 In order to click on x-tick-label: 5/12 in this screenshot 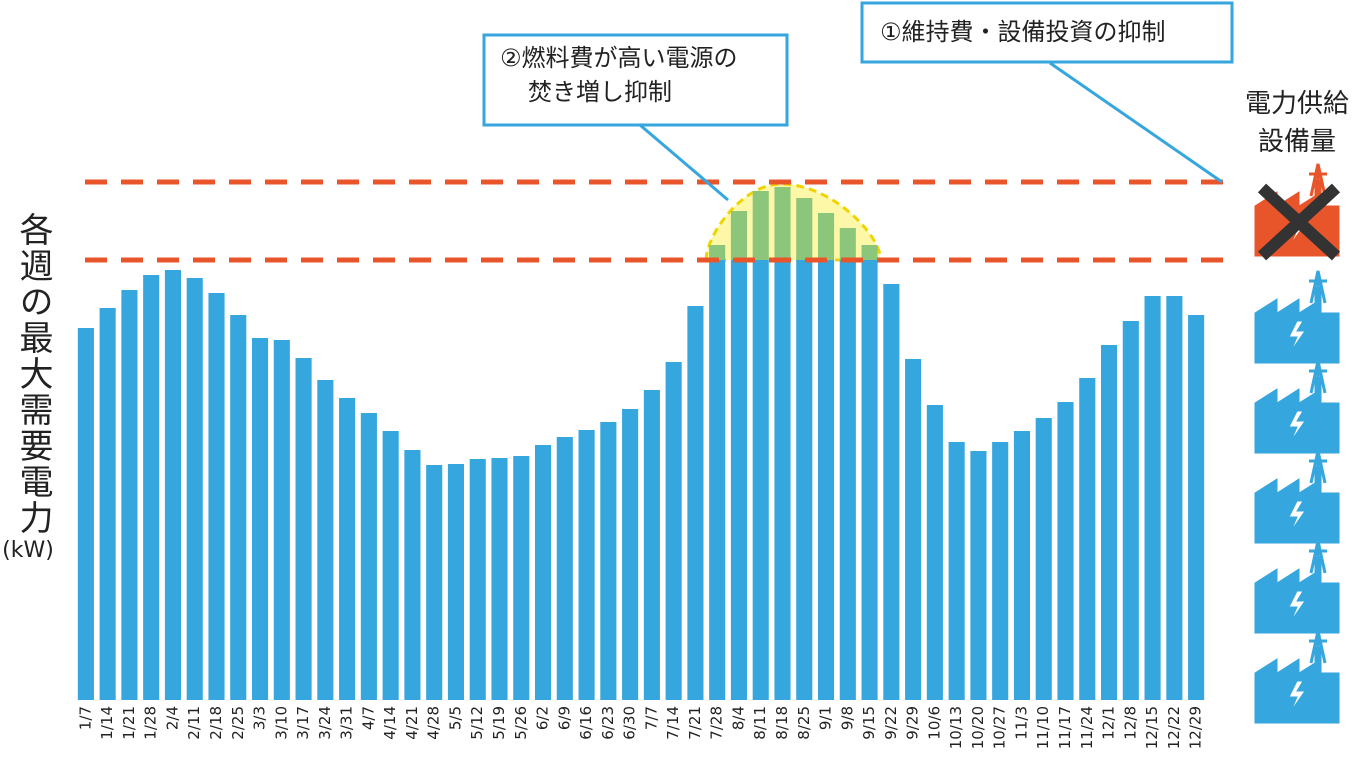, I will do `click(477, 723)`.